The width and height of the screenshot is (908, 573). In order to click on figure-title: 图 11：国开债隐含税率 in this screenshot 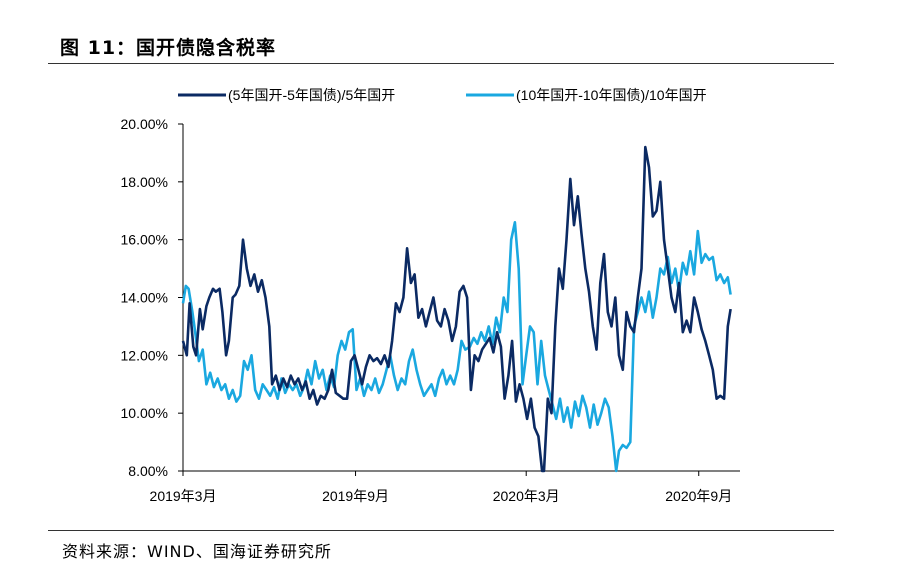, I will do `click(168, 48)`.